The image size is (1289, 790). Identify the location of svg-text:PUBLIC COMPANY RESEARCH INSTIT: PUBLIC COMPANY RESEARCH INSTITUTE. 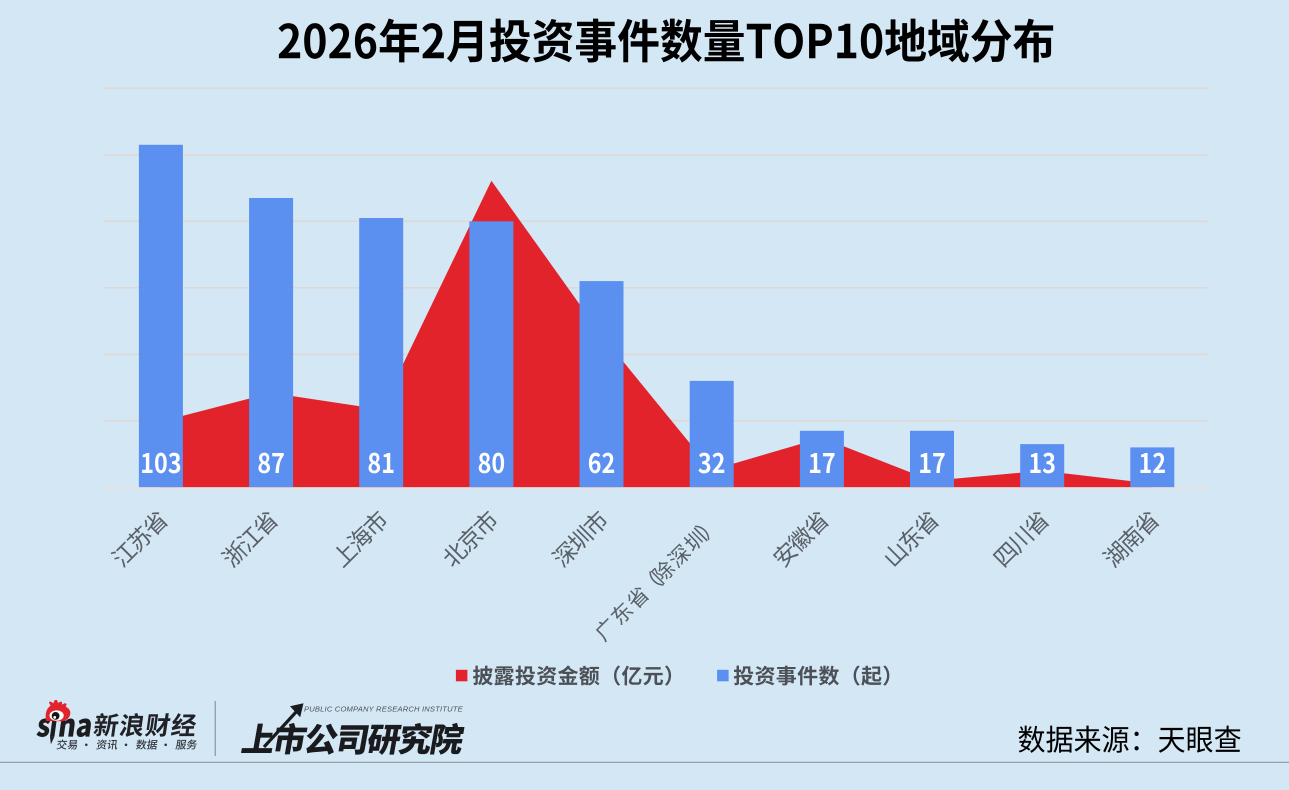
(384, 708).